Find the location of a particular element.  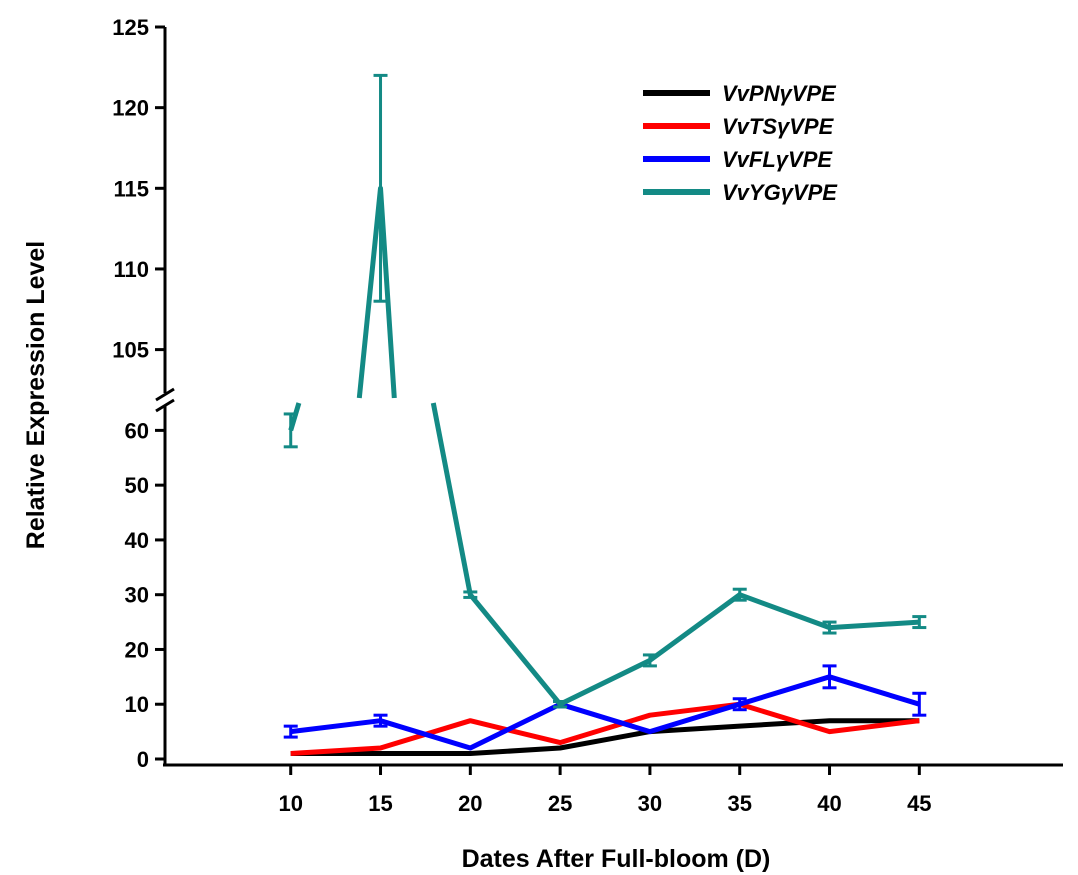

y-tick-label: 60 is located at coordinates (137, 430).